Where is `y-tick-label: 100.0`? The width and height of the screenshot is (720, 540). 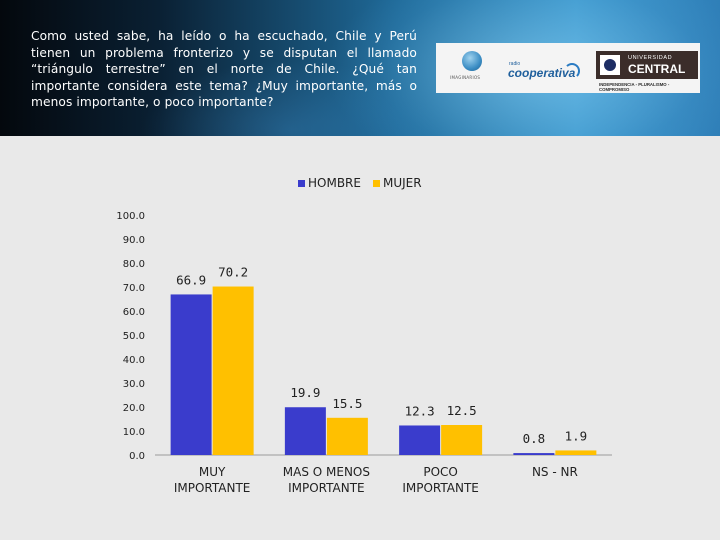
y-tick-label: 100.0 is located at coordinates (130, 216).